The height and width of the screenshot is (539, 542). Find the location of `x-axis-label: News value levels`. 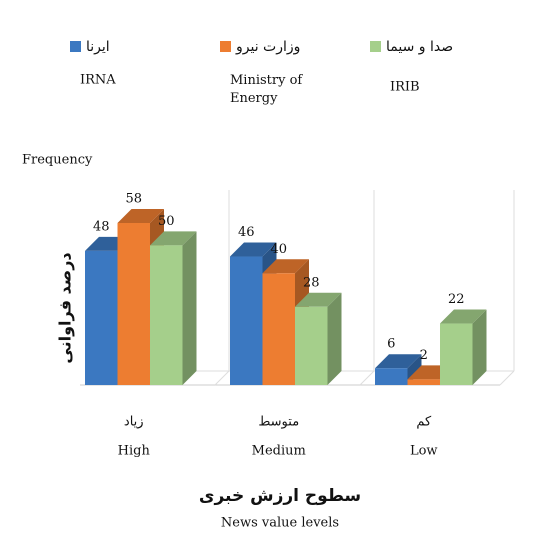

x-axis-label: News value levels is located at coordinates (280, 523).